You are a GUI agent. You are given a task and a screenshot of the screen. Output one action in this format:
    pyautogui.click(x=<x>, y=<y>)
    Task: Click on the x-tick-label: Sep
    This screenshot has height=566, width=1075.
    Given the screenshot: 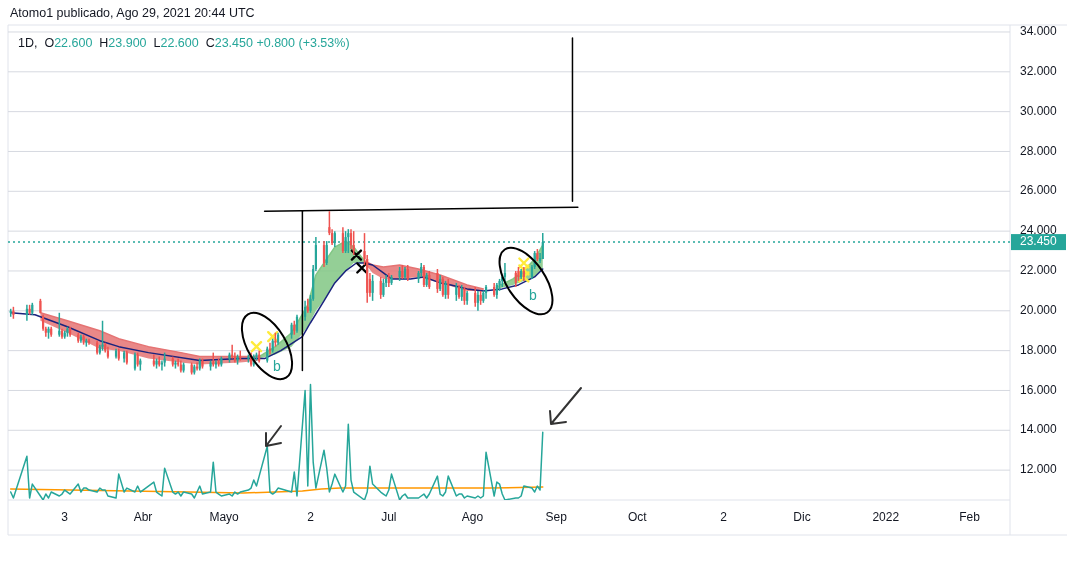 What is the action you would take?
    pyautogui.click(x=556, y=517)
    